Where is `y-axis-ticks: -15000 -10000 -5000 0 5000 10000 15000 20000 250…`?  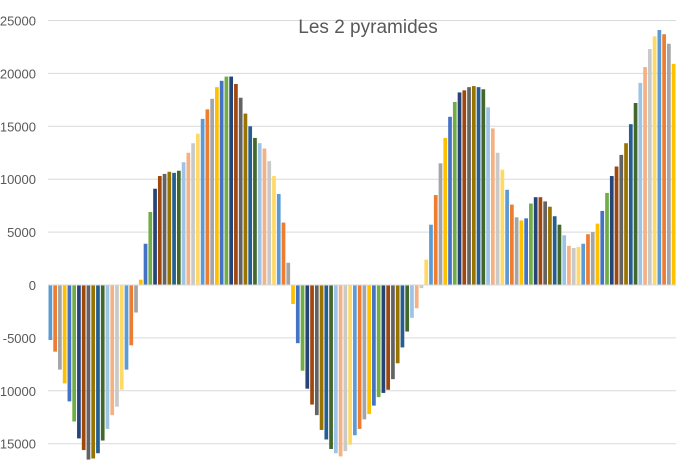 y-axis-ticks: -15000 -10000 -5000 0 5000 10000 15000 20000 250… is located at coordinates (18, 233).